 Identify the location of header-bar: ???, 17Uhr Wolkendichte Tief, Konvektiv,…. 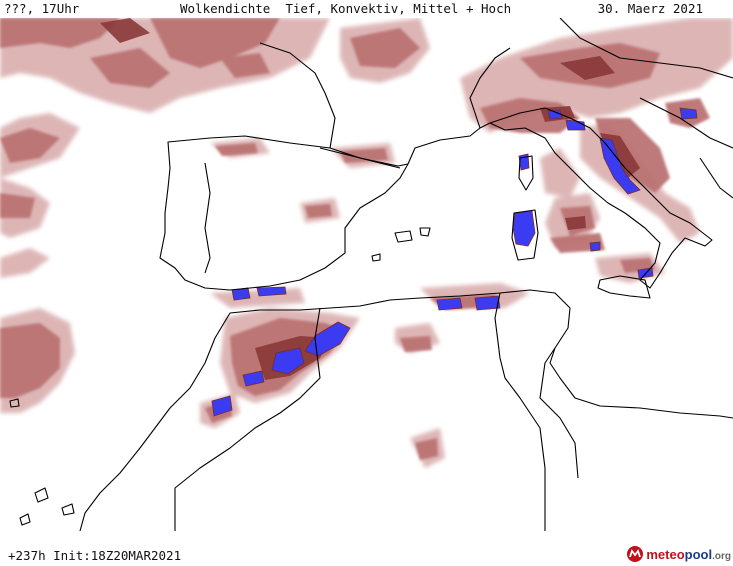
(366, 9).